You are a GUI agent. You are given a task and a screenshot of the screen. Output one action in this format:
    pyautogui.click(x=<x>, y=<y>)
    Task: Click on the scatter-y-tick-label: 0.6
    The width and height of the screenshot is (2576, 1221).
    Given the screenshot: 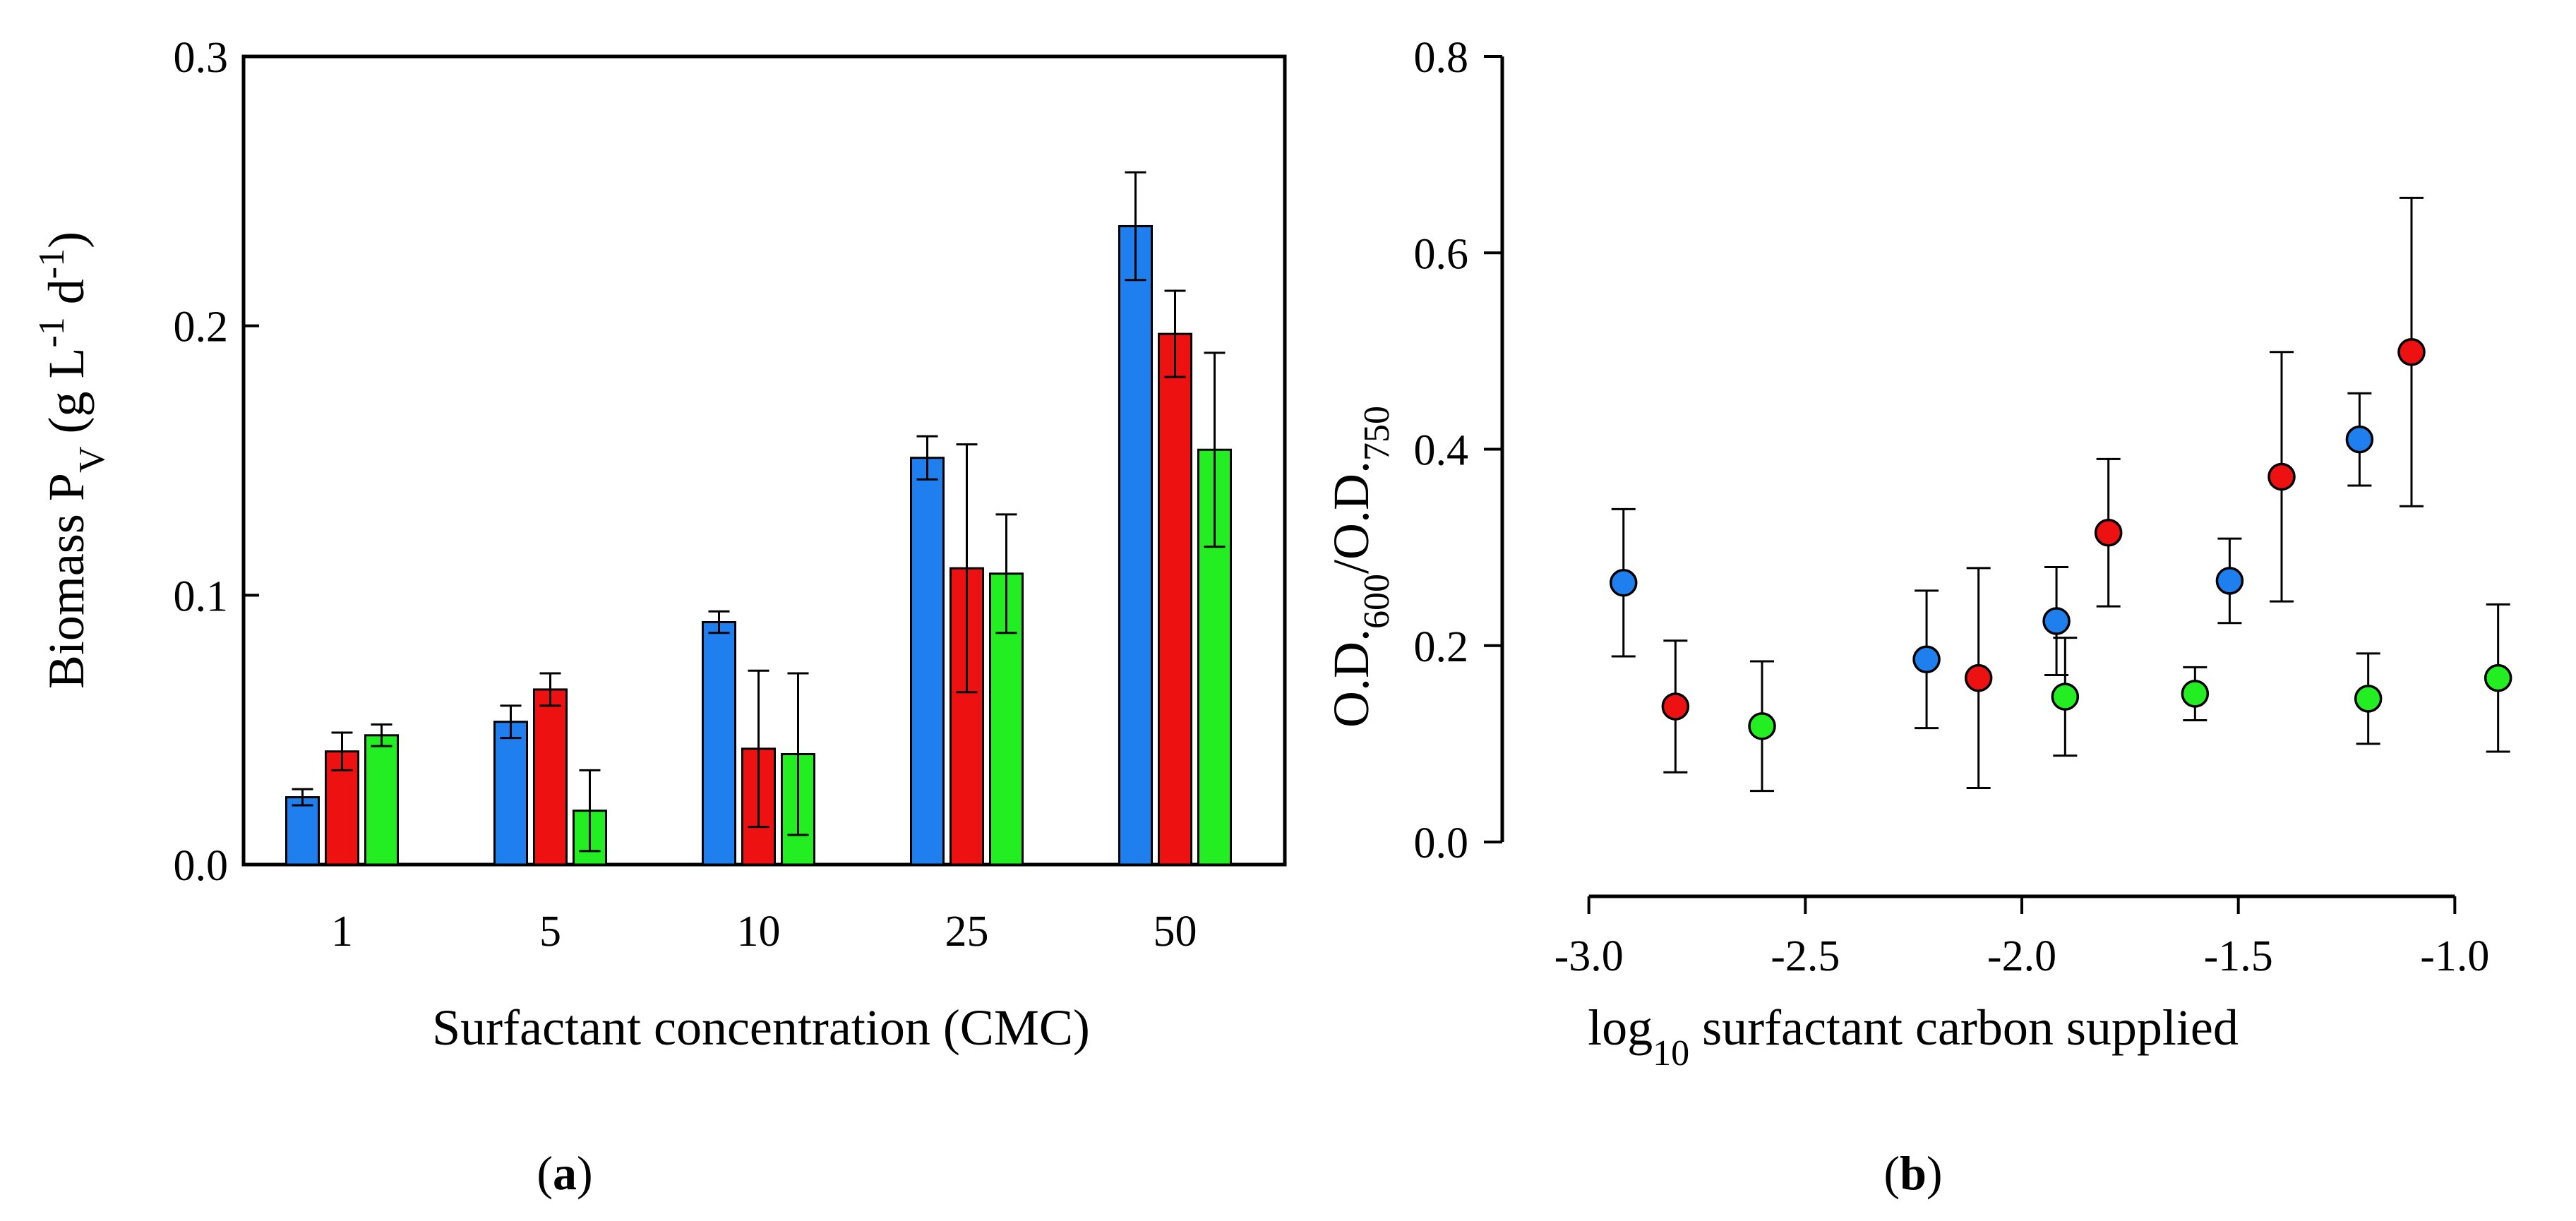 What is the action you would take?
    pyautogui.click(x=1441, y=254)
    